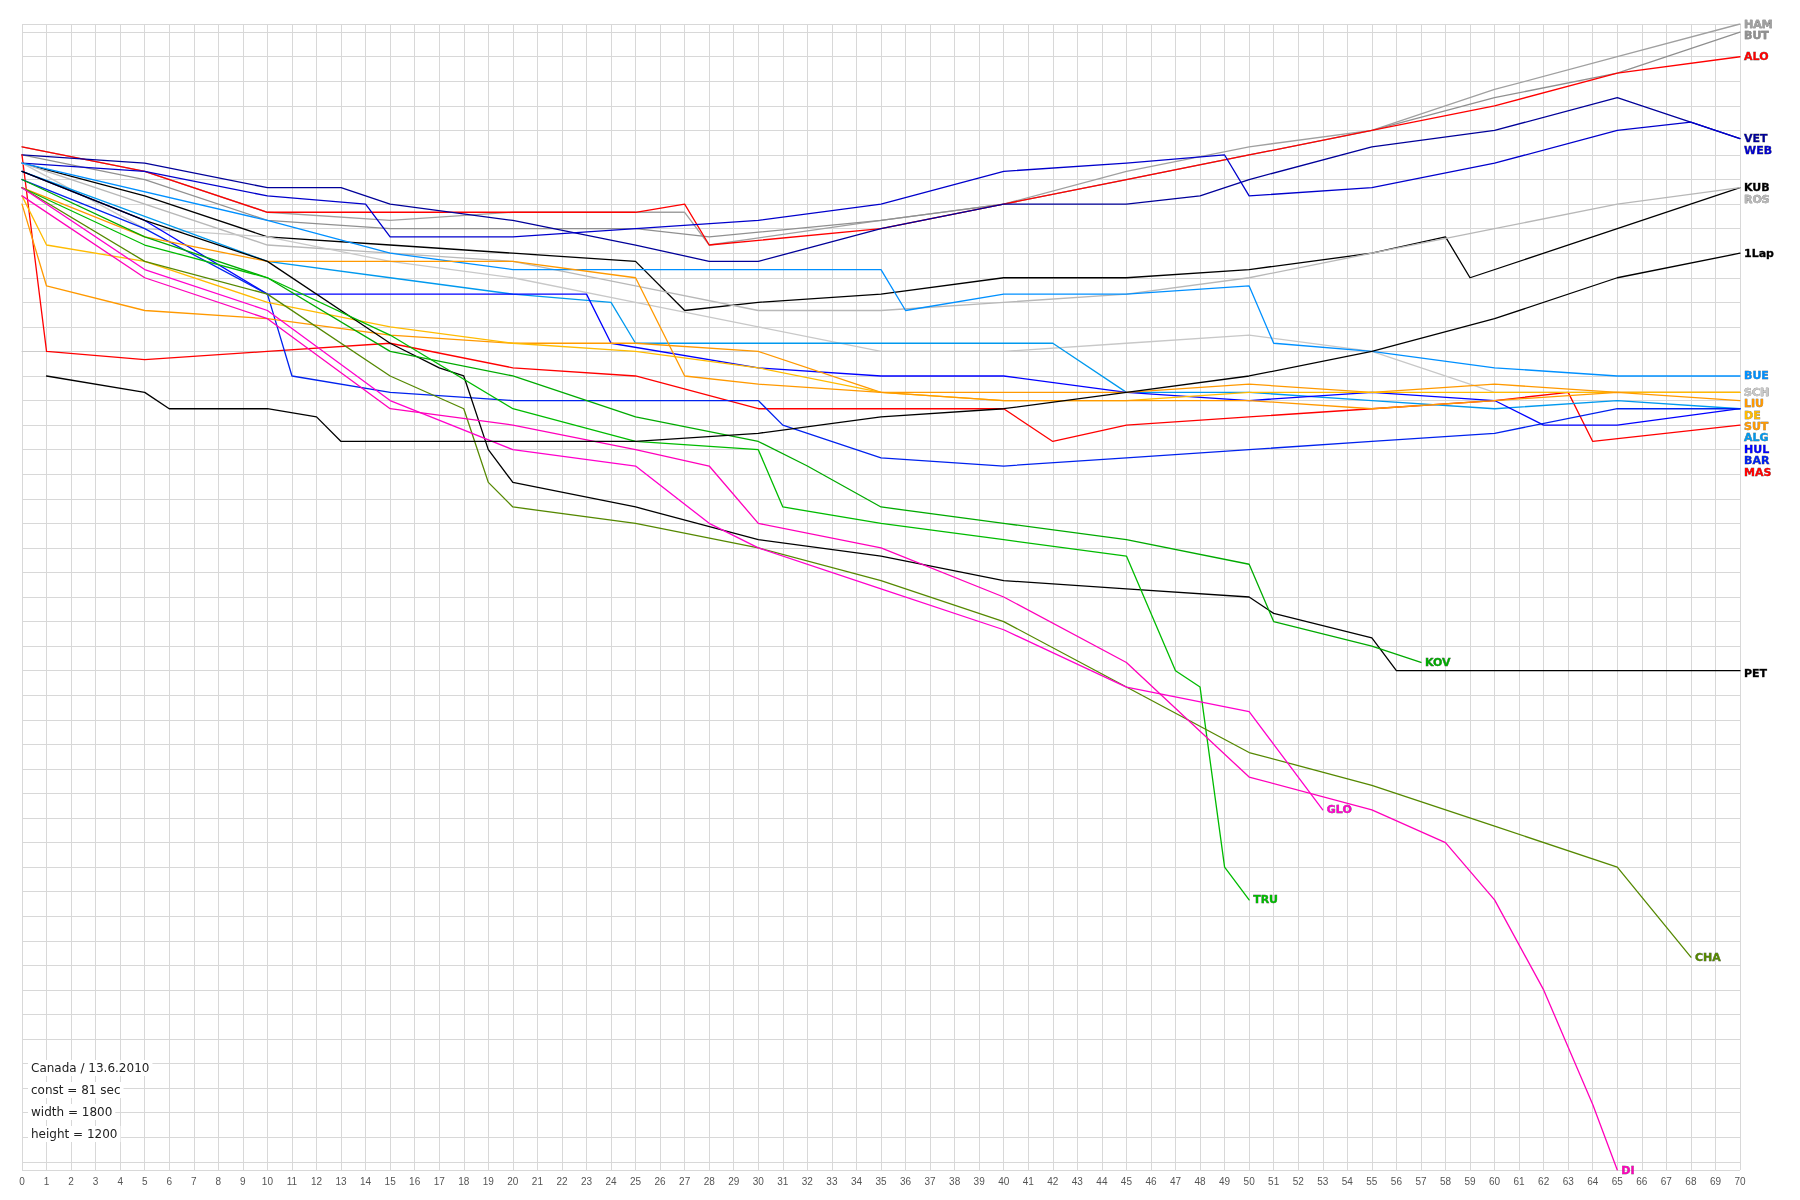 Image resolution: width=1800 pixels, height=1200 pixels. Describe the element at coordinates (1752, 415) in the screenshot. I see `series-label: DE` at that location.